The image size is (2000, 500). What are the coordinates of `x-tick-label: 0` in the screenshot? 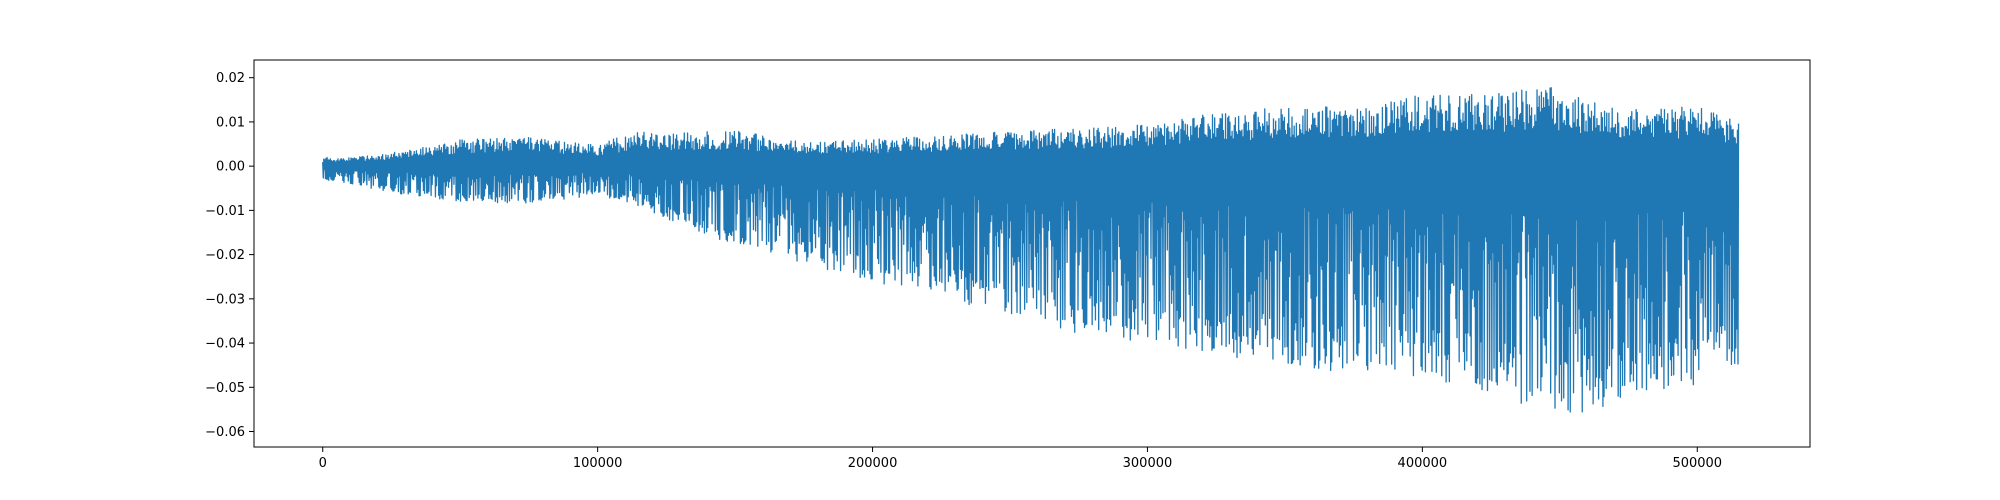 It's located at (323, 463).